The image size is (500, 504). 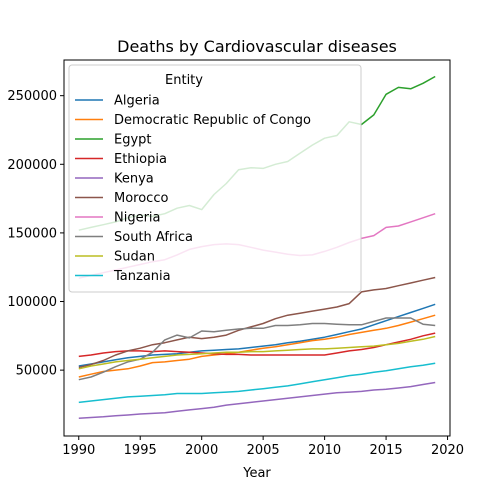 I want to click on x-tick-label: 2020, so click(x=447, y=450).